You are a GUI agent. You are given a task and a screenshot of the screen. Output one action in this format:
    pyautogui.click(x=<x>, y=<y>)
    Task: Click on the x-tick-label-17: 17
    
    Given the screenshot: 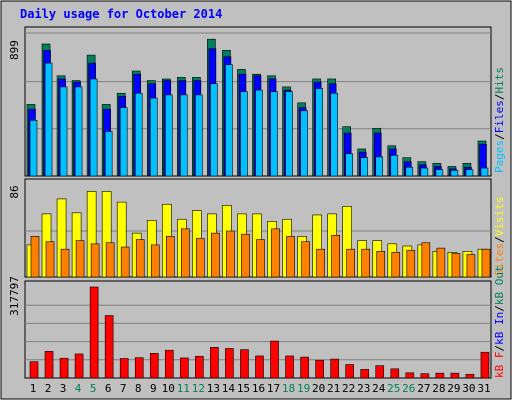 What is the action you would take?
    pyautogui.click(x=273, y=388)
    